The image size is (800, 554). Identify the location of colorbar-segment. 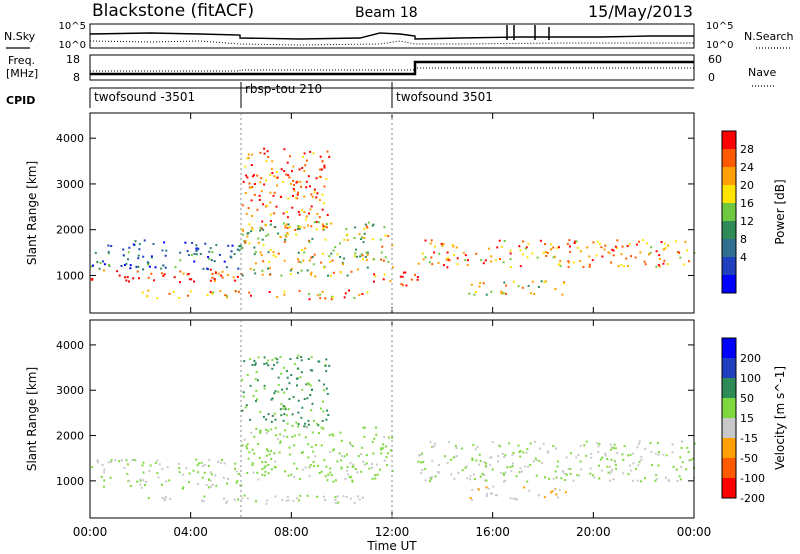
(729, 428).